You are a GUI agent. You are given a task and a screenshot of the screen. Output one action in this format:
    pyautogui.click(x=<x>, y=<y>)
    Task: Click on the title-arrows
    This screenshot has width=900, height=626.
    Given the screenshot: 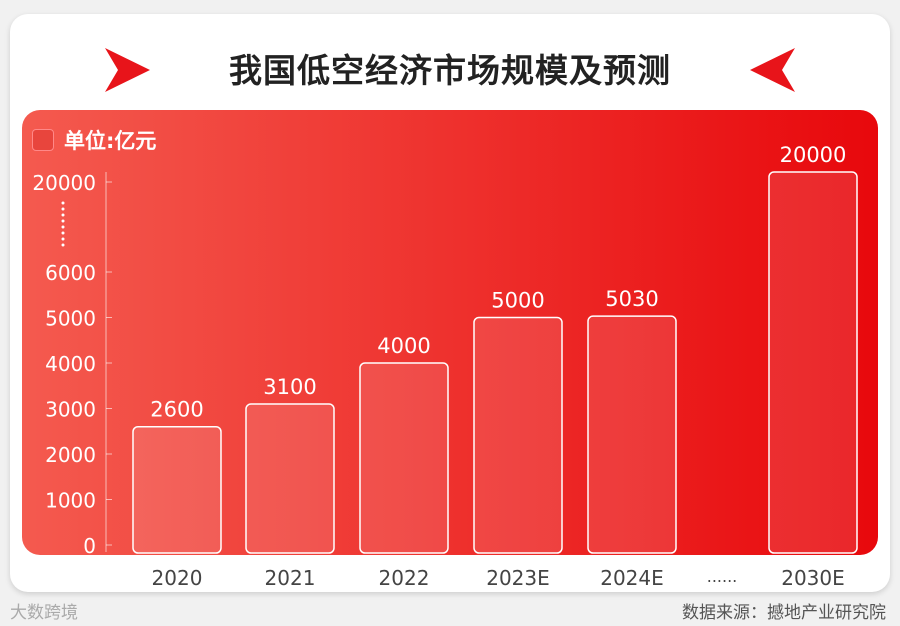 What is the action you would take?
    pyautogui.click(x=450, y=70)
    